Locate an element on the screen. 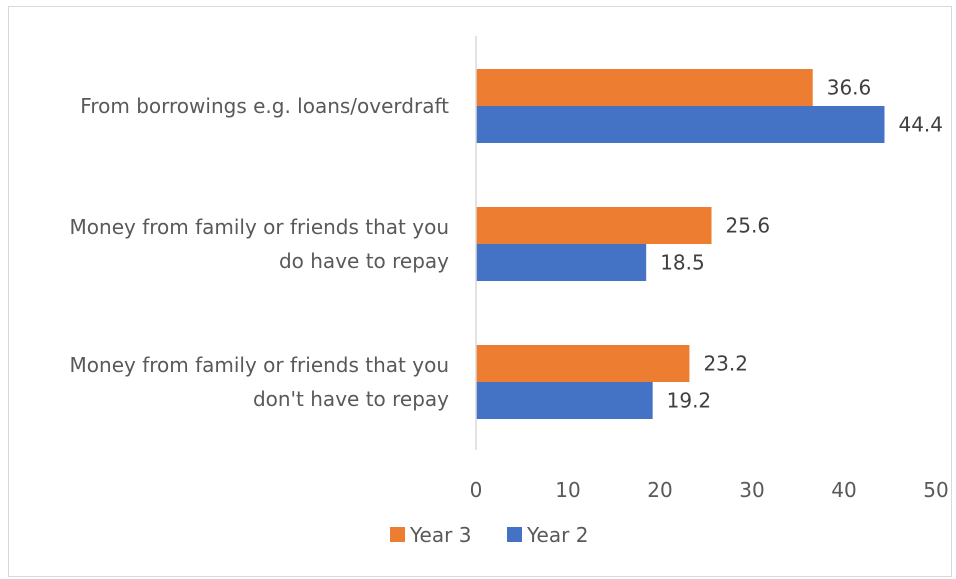 Image resolution: width=956 pixels, height=579 pixels. category-label-line: do have to repay is located at coordinates (364, 261).